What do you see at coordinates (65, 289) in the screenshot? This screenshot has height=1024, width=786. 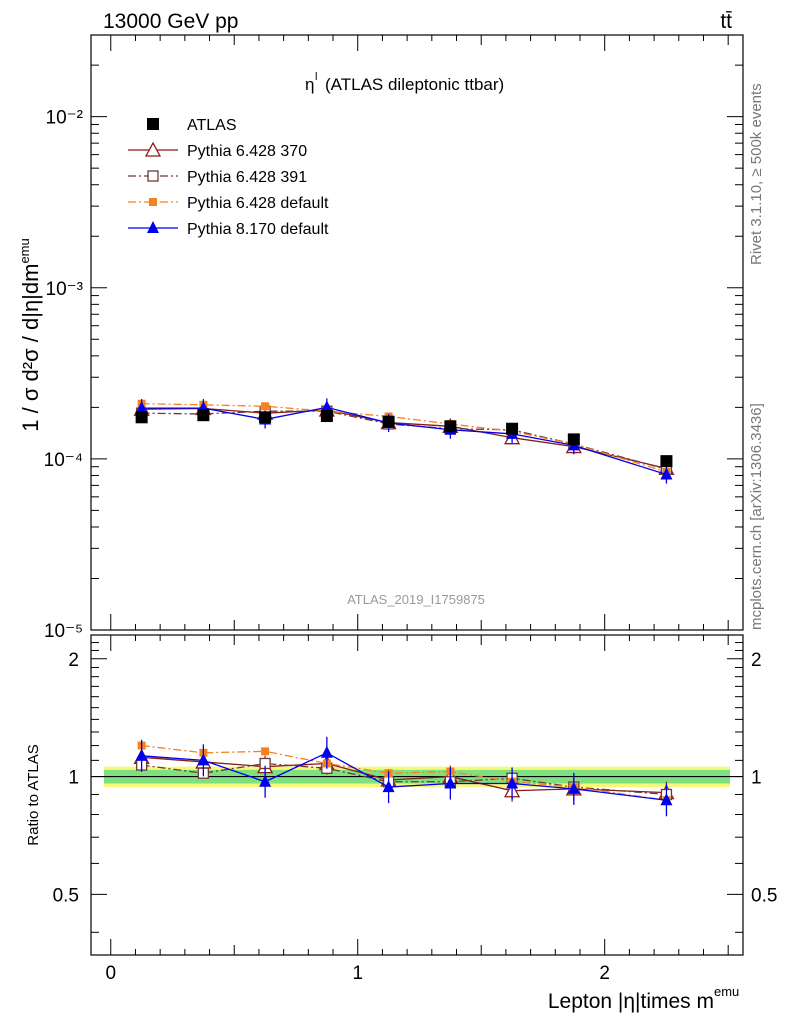 I see `y-tick-label: 10⁻³` at bounding box center [65, 289].